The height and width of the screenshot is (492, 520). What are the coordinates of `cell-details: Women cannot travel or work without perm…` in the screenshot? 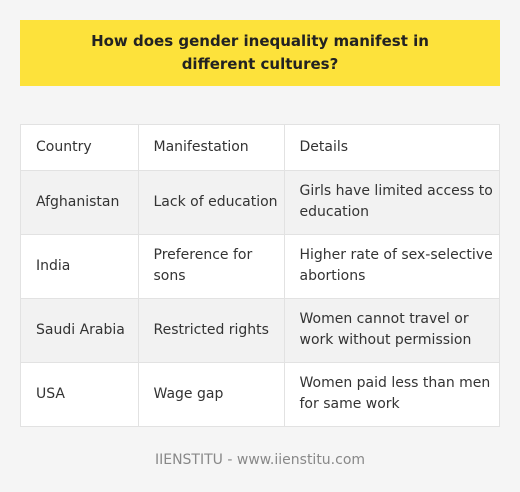 It's located at (391, 330).